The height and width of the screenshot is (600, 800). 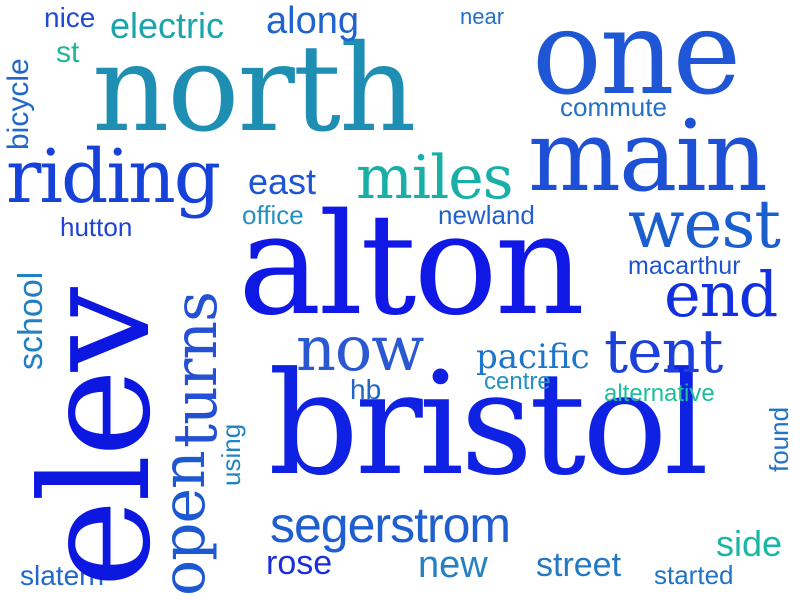 What do you see at coordinates (366, 389) in the screenshot?
I see `word-hb: hb` at bounding box center [366, 389].